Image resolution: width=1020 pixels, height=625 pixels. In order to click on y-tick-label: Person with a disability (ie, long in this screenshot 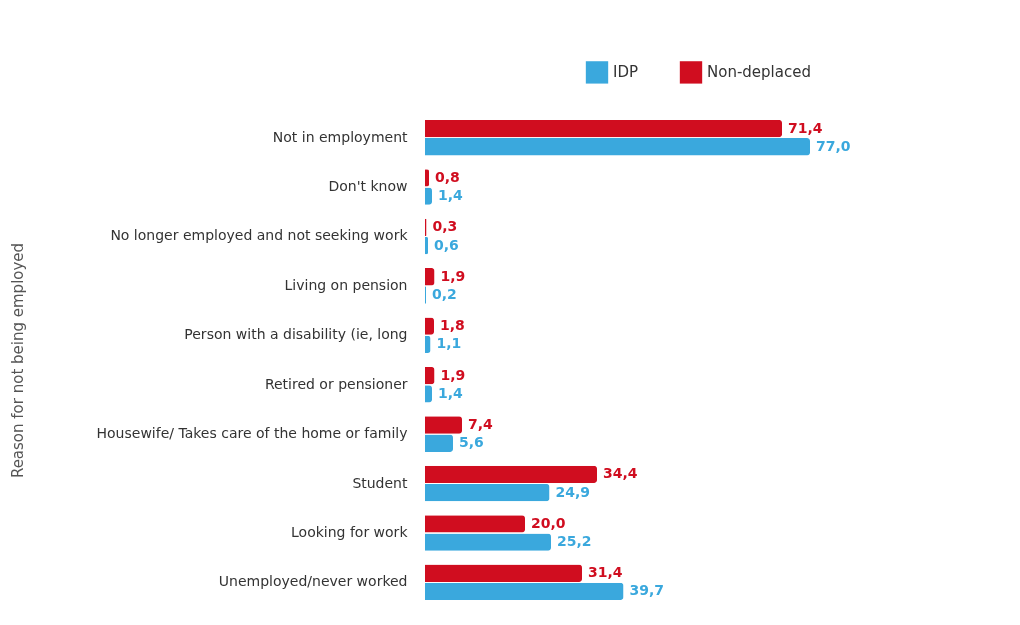, I will do `click(296, 334)`.